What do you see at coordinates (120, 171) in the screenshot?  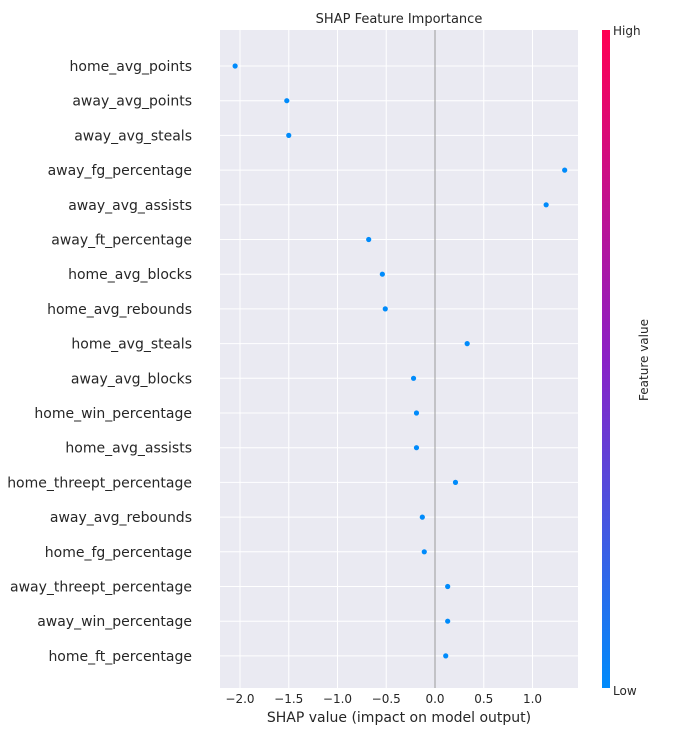 I see `feature-label: away_fg_percentage` at bounding box center [120, 171].